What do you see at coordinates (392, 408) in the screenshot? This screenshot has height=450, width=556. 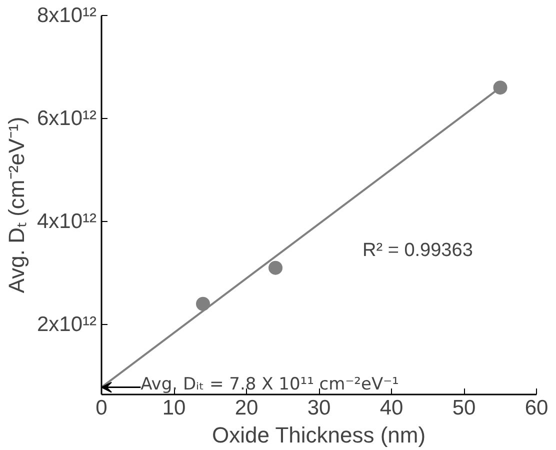 I see `x-tick-label: 40` at bounding box center [392, 408].